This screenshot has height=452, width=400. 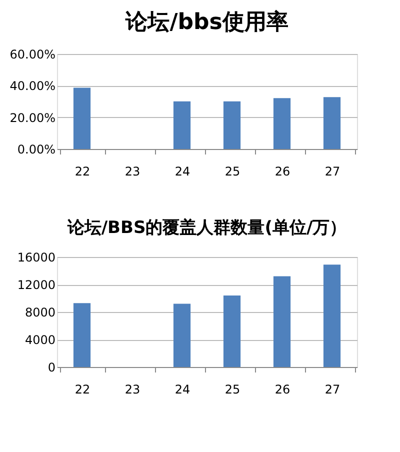 I want to click on y-tick-label: 20.00%, so click(x=33, y=117).